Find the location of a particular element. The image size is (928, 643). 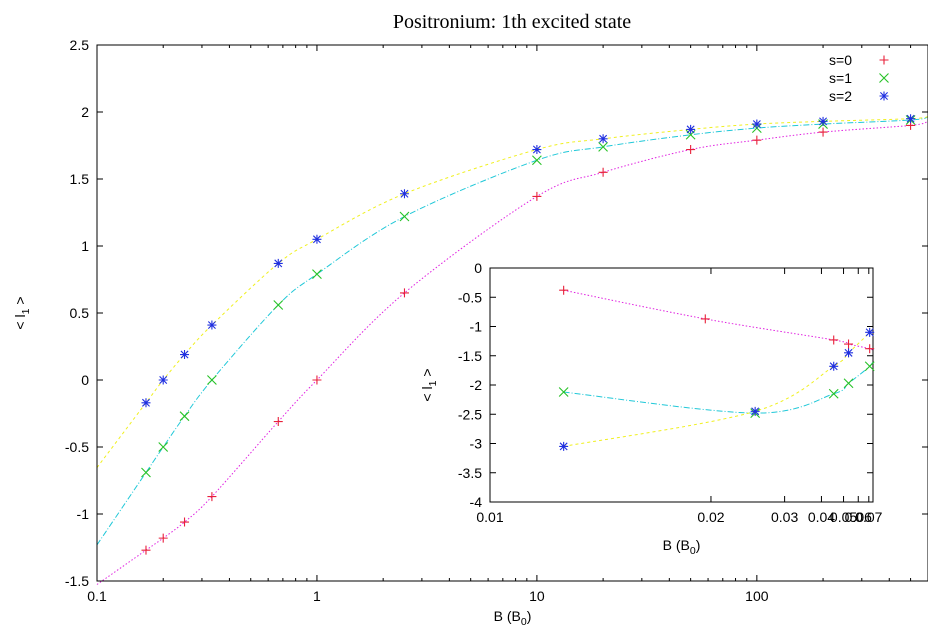

x-tick-label: 0.1 is located at coordinates (97, 596).